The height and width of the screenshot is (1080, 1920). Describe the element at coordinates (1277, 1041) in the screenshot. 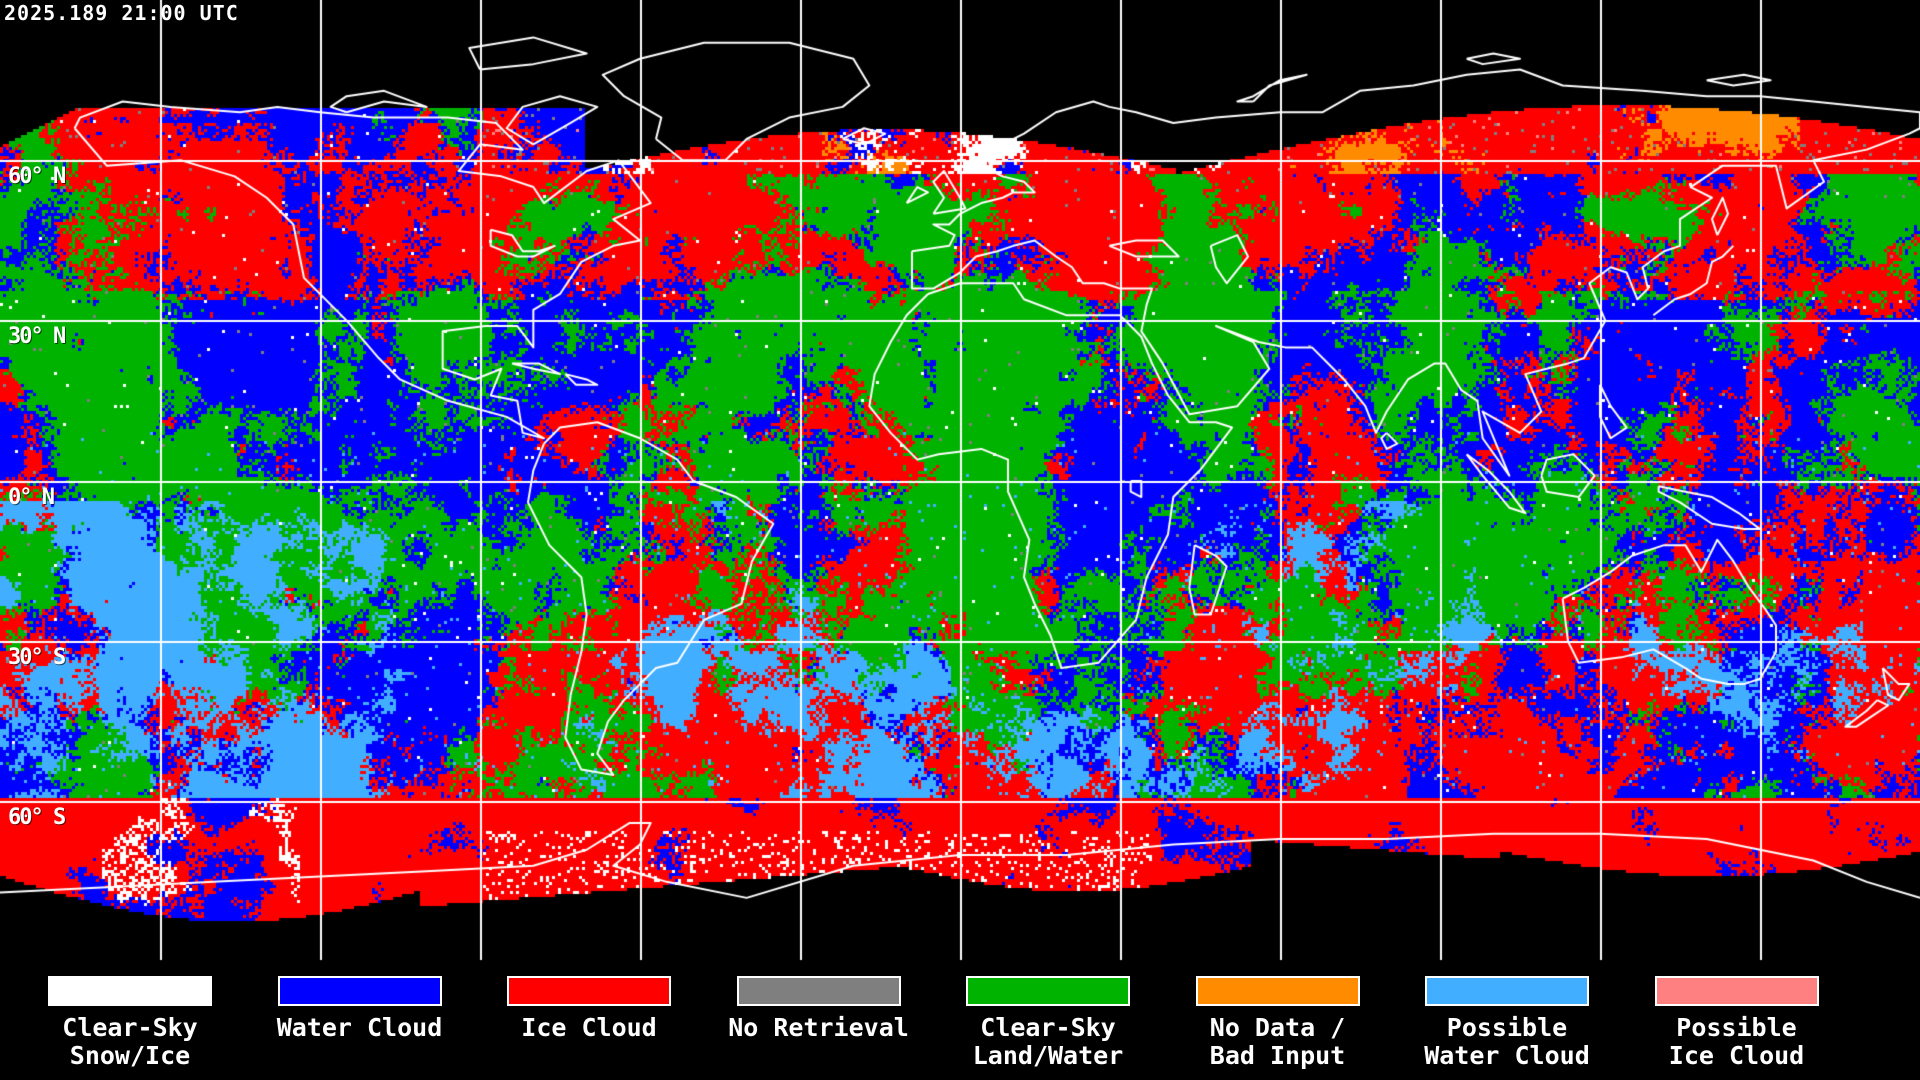

I see `legend-label: No Data / Bad Input` at that location.